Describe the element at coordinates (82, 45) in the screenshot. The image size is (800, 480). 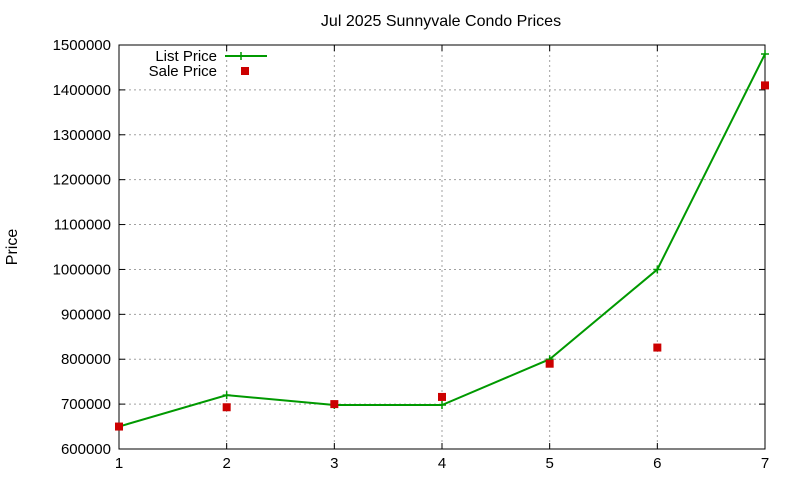
I see `y-tick-label: 1500000` at that location.